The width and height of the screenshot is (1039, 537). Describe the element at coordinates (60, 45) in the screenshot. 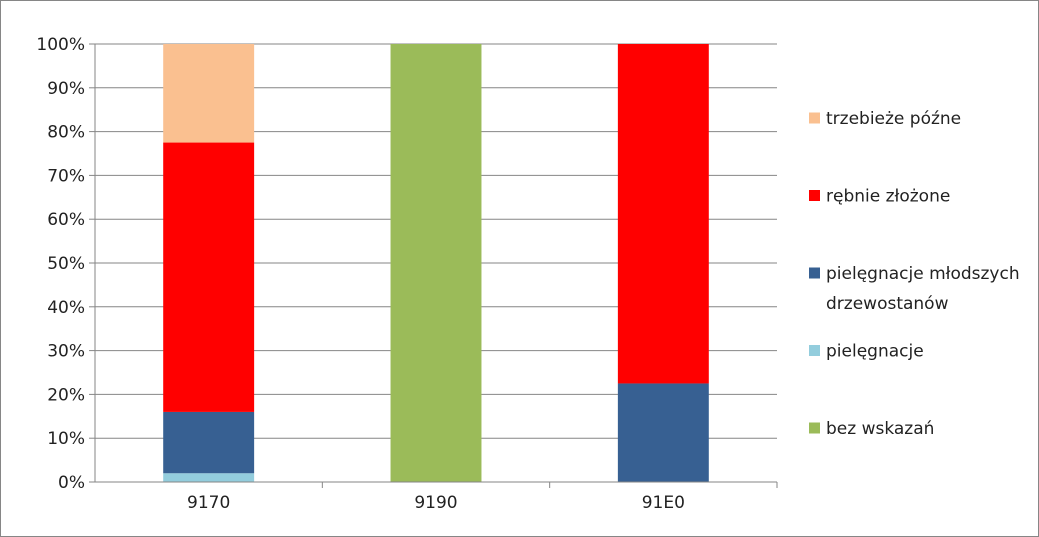

I see `y-tick-label: 100%` at that location.